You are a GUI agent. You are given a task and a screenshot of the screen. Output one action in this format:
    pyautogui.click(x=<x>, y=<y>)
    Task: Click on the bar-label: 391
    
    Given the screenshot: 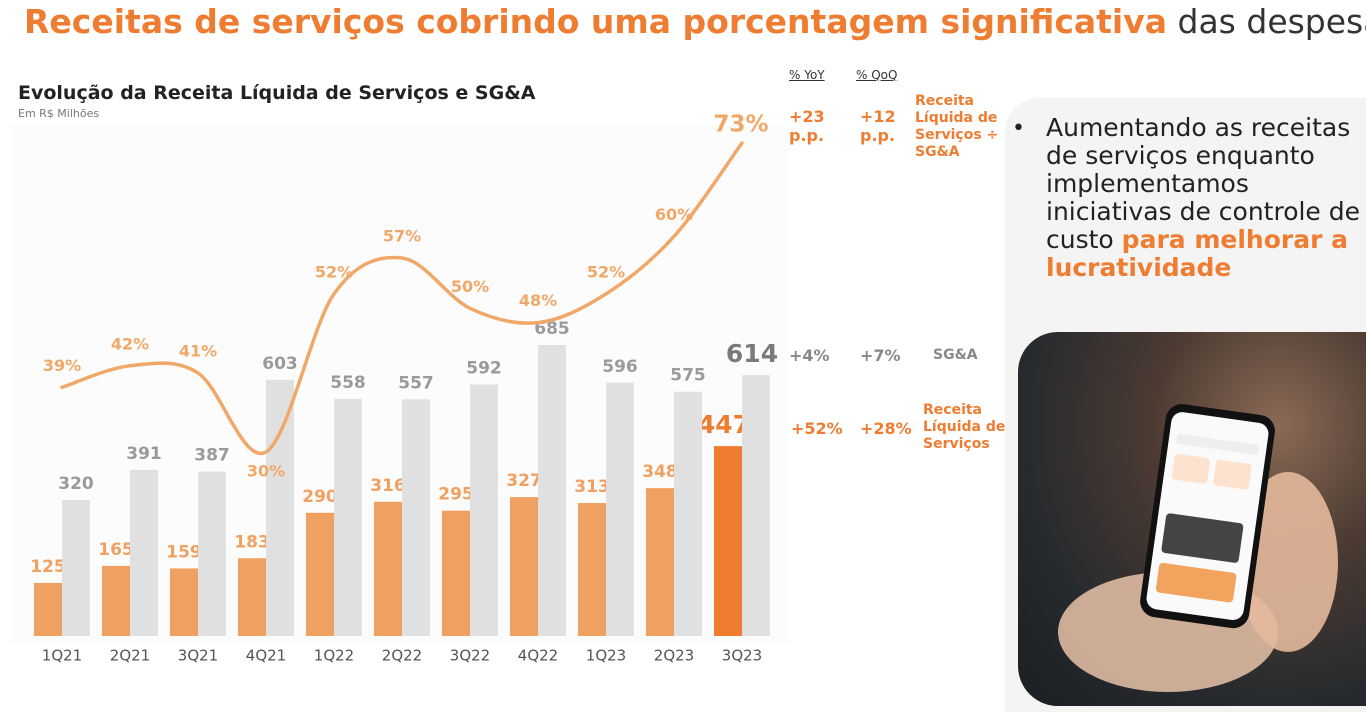 What is the action you would take?
    pyautogui.click(x=144, y=454)
    